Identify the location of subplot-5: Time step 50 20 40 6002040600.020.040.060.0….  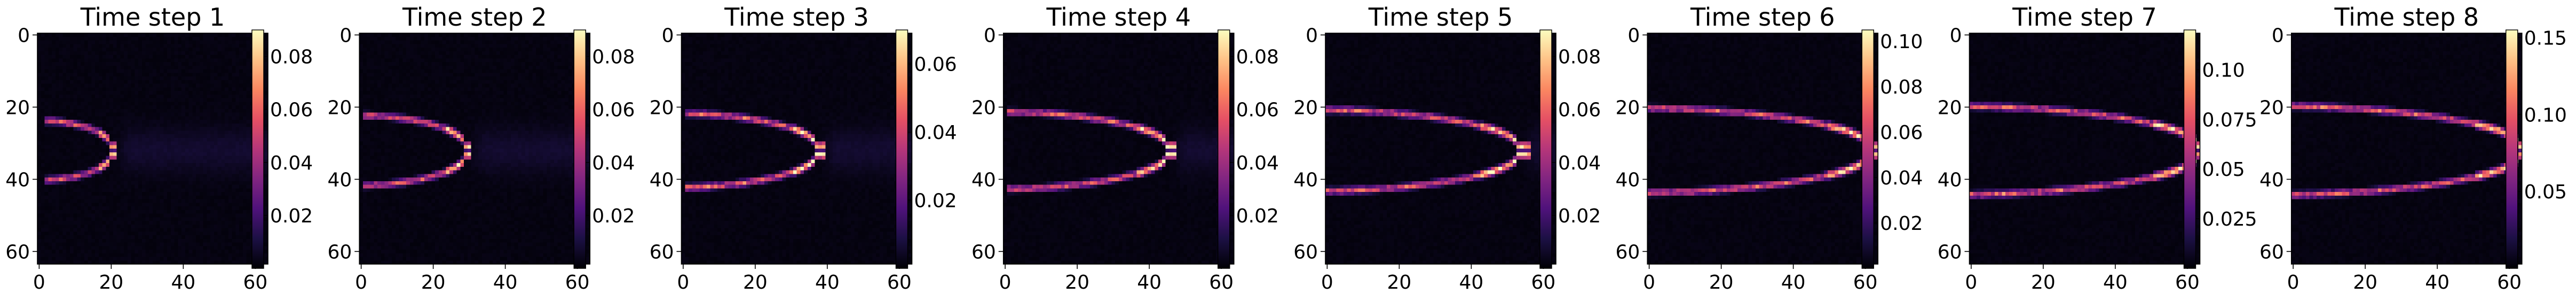
(1447, 148).